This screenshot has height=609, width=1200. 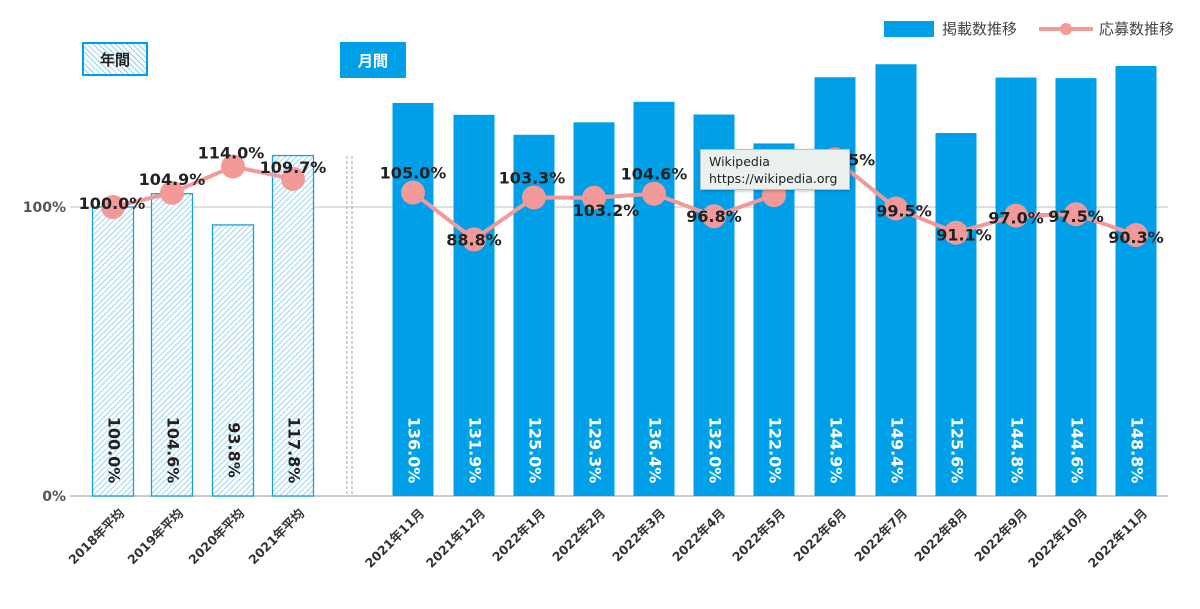 What do you see at coordinates (413, 173) in the screenshot?
I see `line-value-label: 105.0%` at bounding box center [413, 173].